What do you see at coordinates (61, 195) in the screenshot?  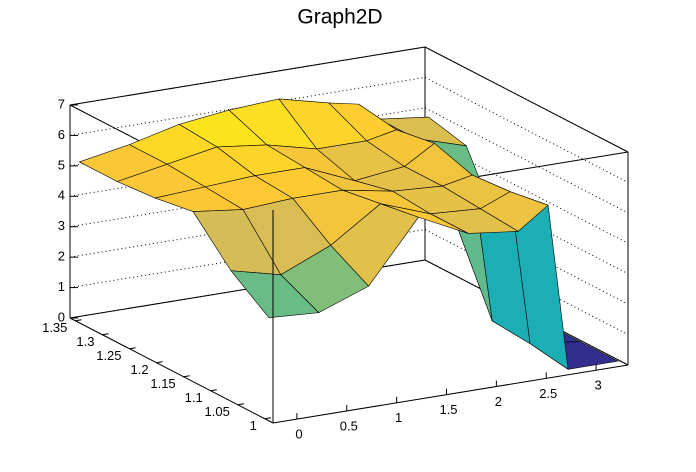 I see `z-tick-label: 4` at bounding box center [61, 195].